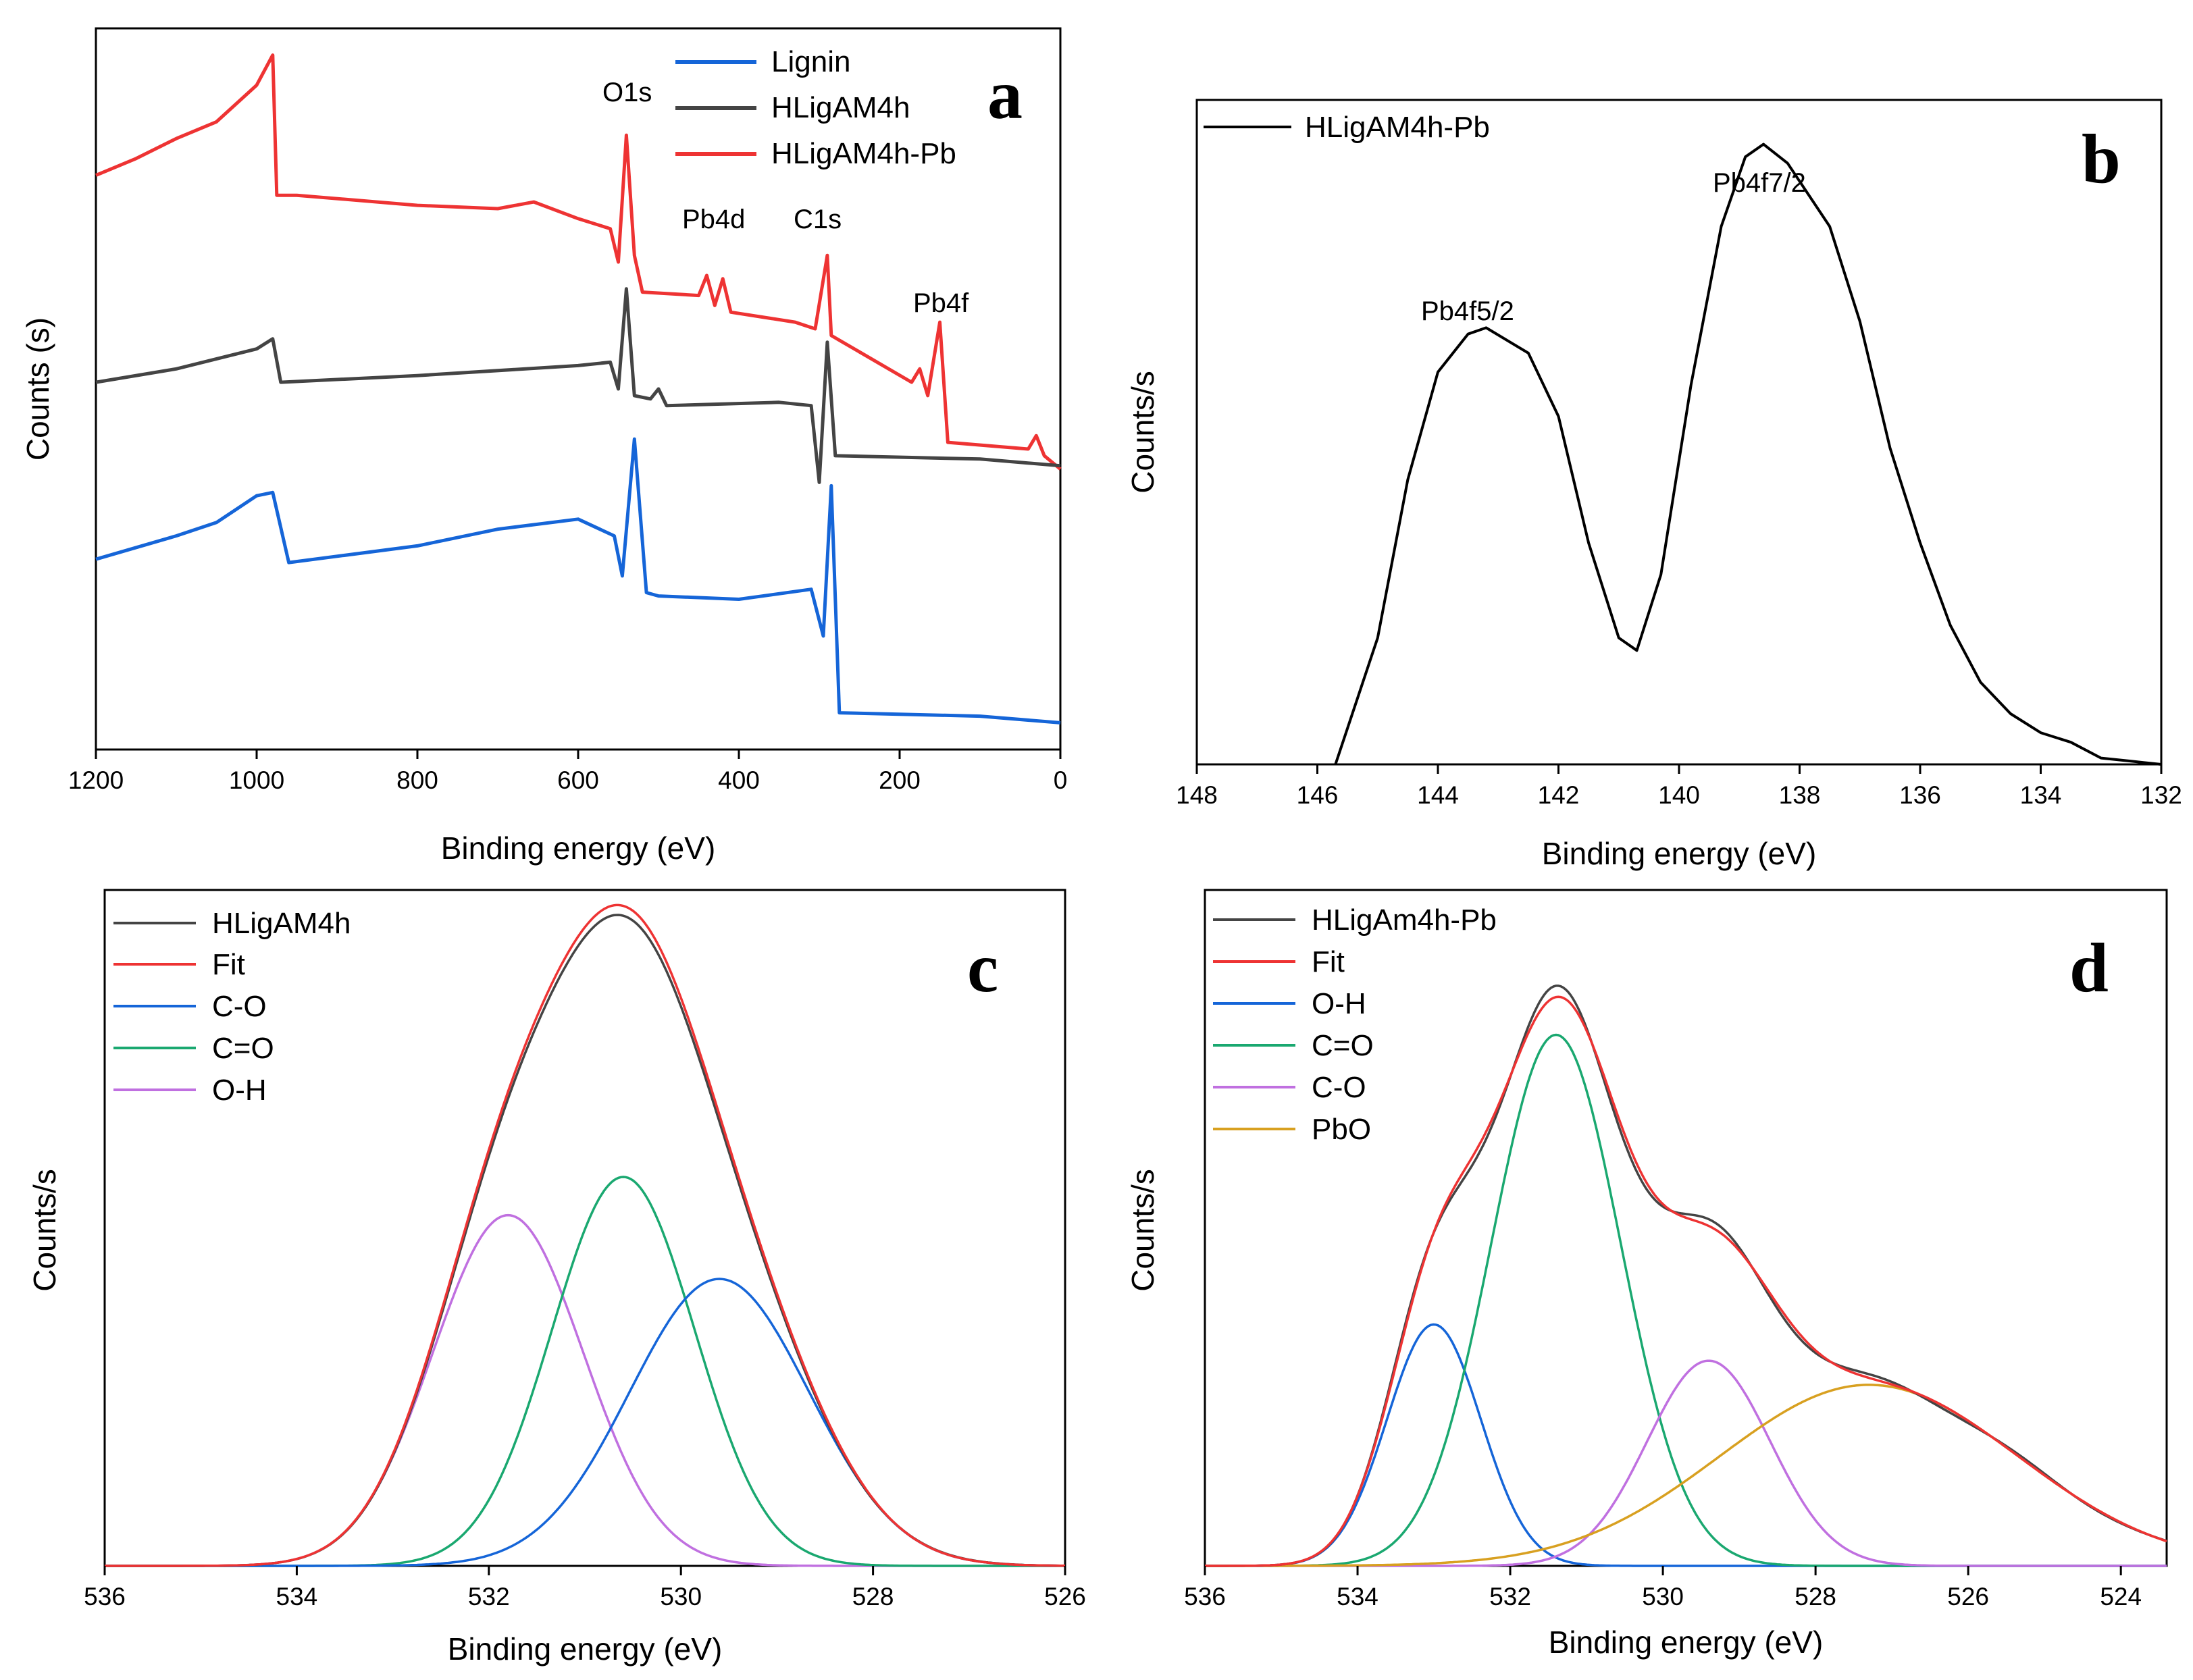  Describe the element at coordinates (1397, 128) in the screenshot. I see `panel-b-legend-hligam4h-pb: HLigAM4h-Pb` at that location.